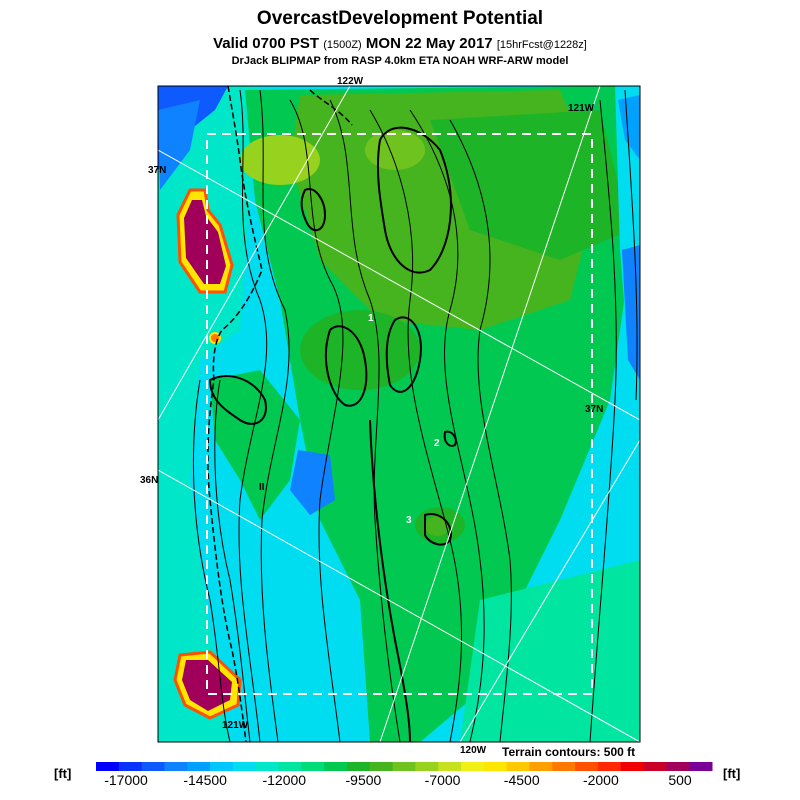  Describe the element at coordinates (363, 780) in the screenshot. I see `colorbar-tick-label: -9500` at that location.